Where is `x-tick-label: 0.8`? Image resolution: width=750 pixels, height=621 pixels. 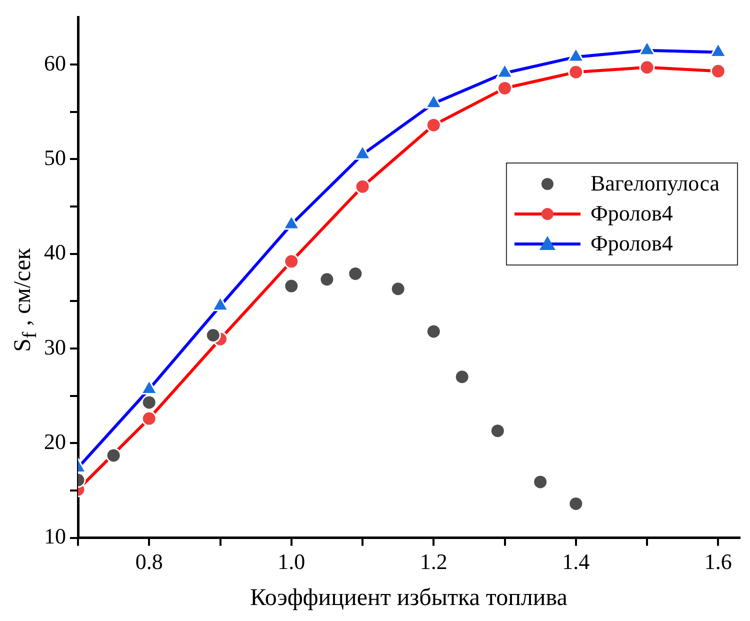 x-tick-label: 0.8 is located at coordinates (149, 561).